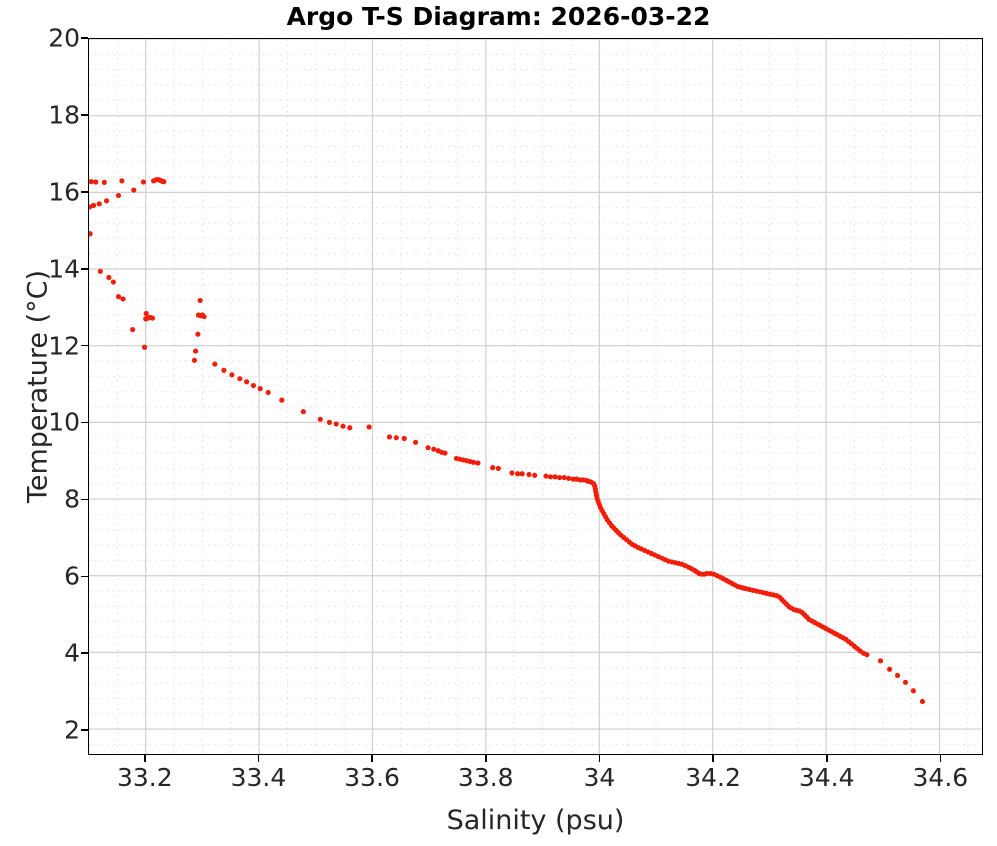 The image size is (997, 846). I want to click on x-tick-label: 33.4, so click(258, 777).